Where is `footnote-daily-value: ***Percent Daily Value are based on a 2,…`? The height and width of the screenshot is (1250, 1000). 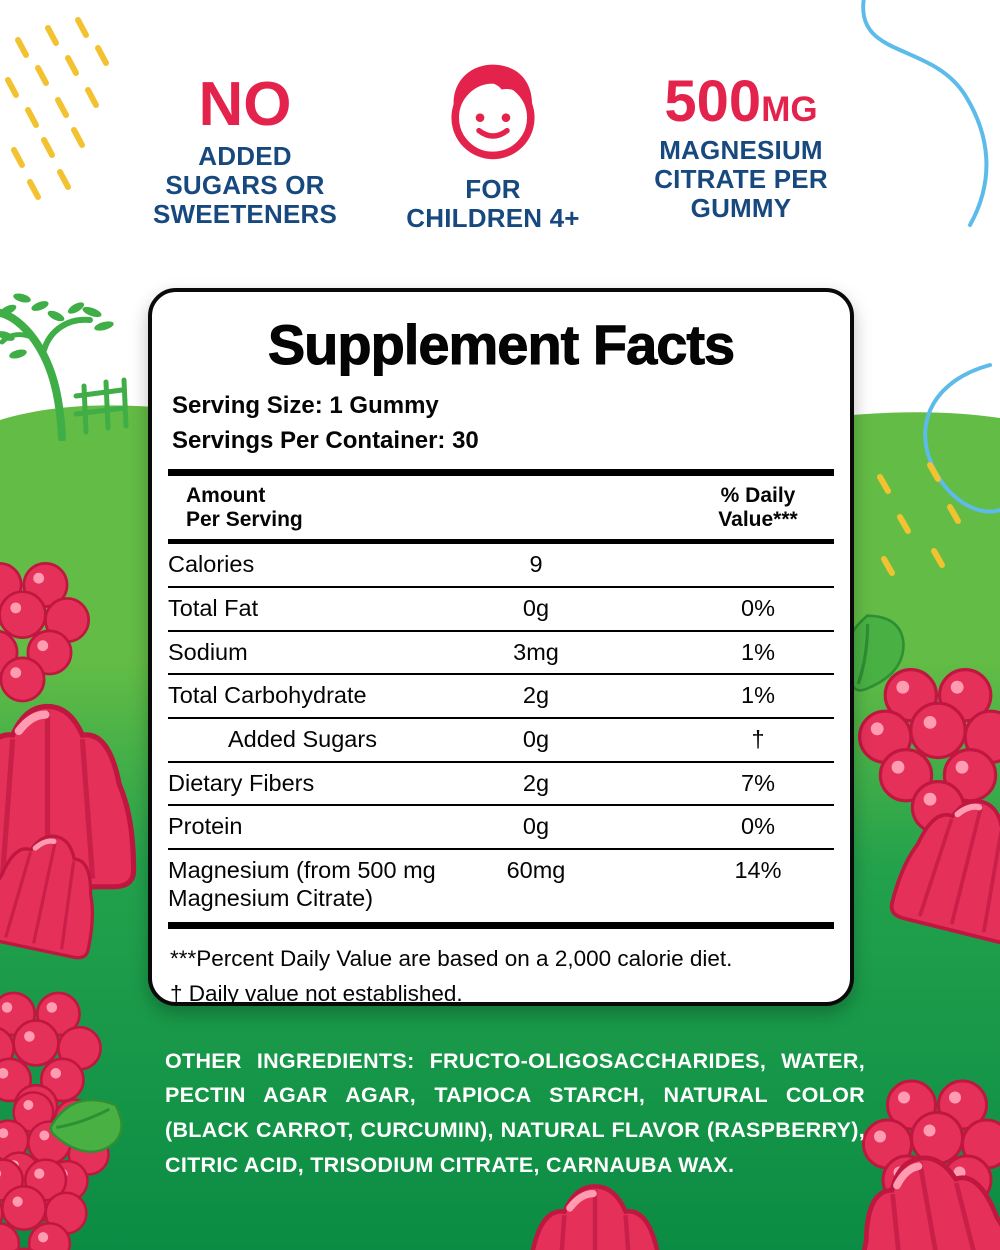
footnote-daily-value: ***Percent Daily Value are based on a 2,… is located at coordinates (451, 958).